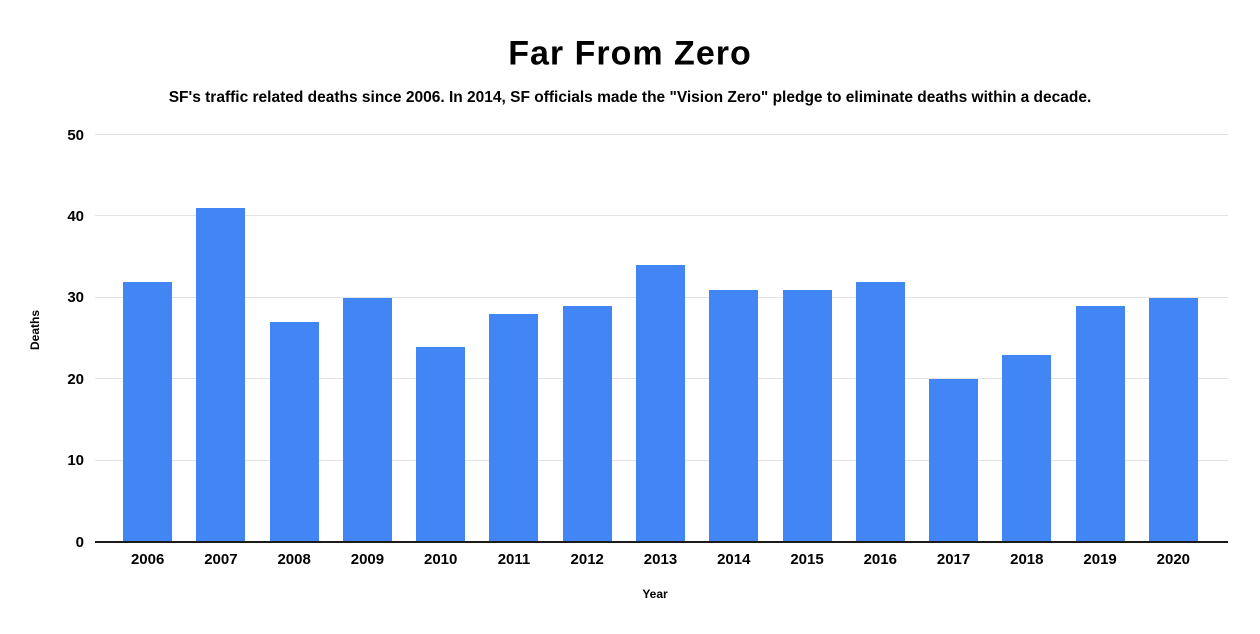 The width and height of the screenshot is (1260, 634). What do you see at coordinates (661, 542) in the screenshot?
I see `x-axis-line` at bounding box center [661, 542].